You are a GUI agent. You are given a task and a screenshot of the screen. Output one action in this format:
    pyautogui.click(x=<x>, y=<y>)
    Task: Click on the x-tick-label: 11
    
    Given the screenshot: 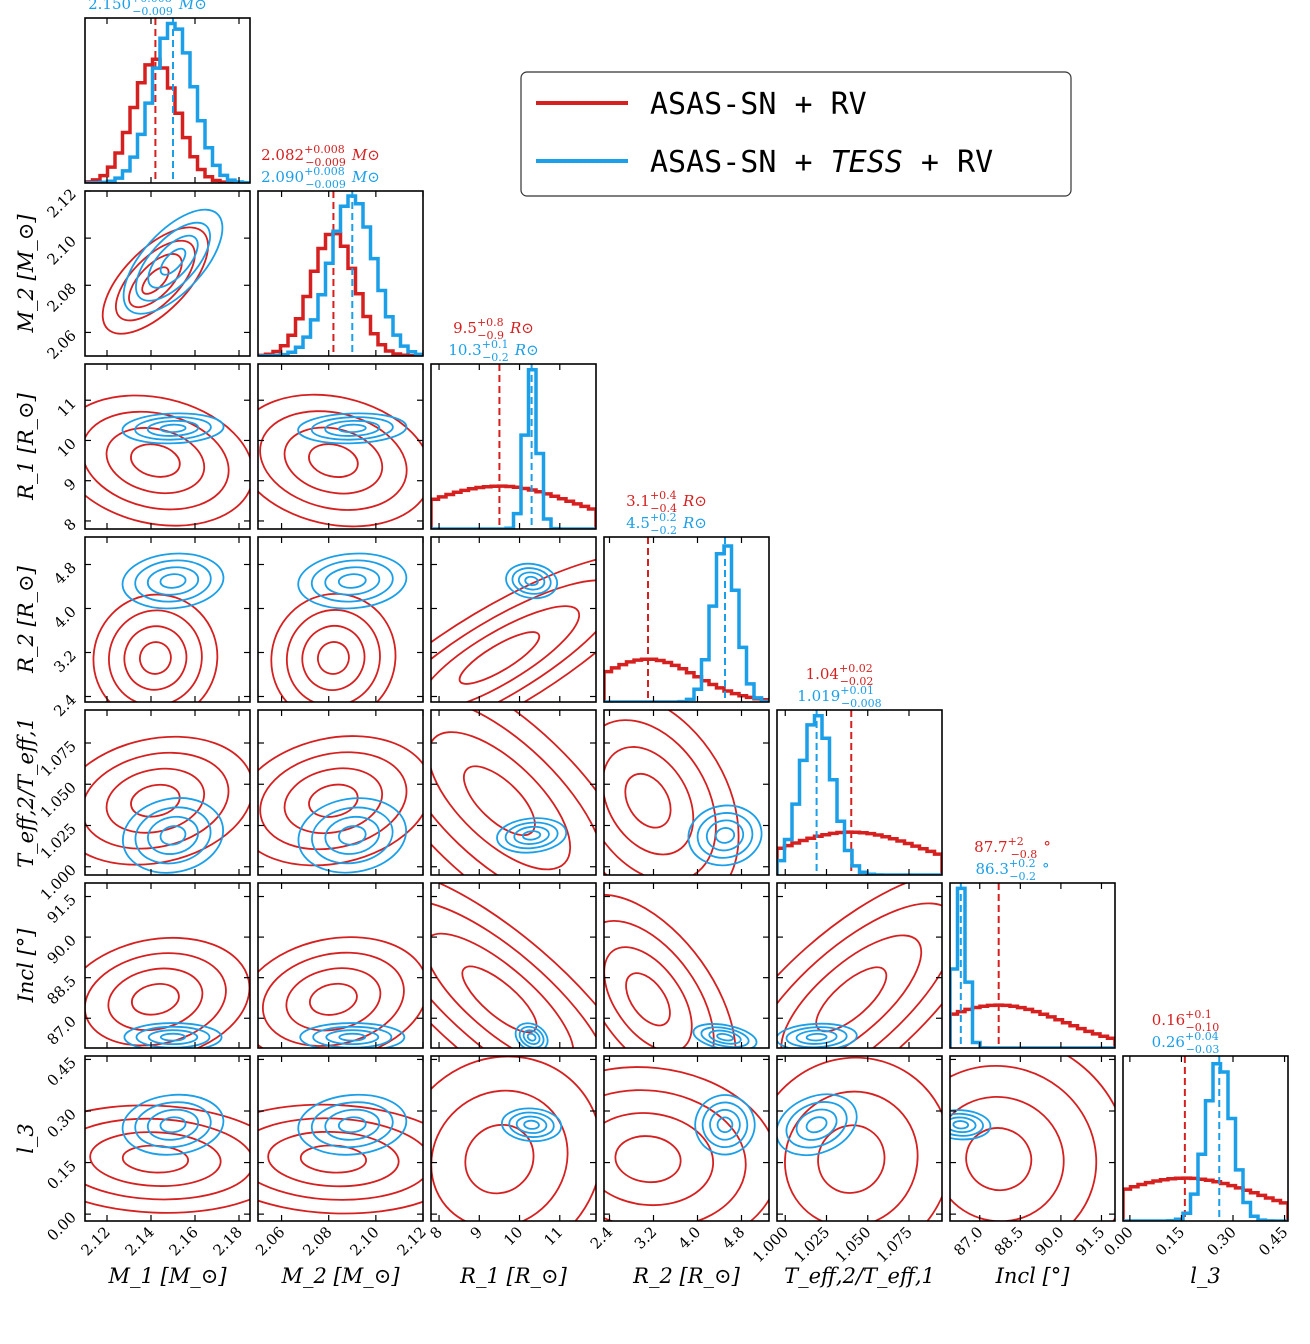 What is the action you would take?
    pyautogui.click(x=553, y=1236)
    